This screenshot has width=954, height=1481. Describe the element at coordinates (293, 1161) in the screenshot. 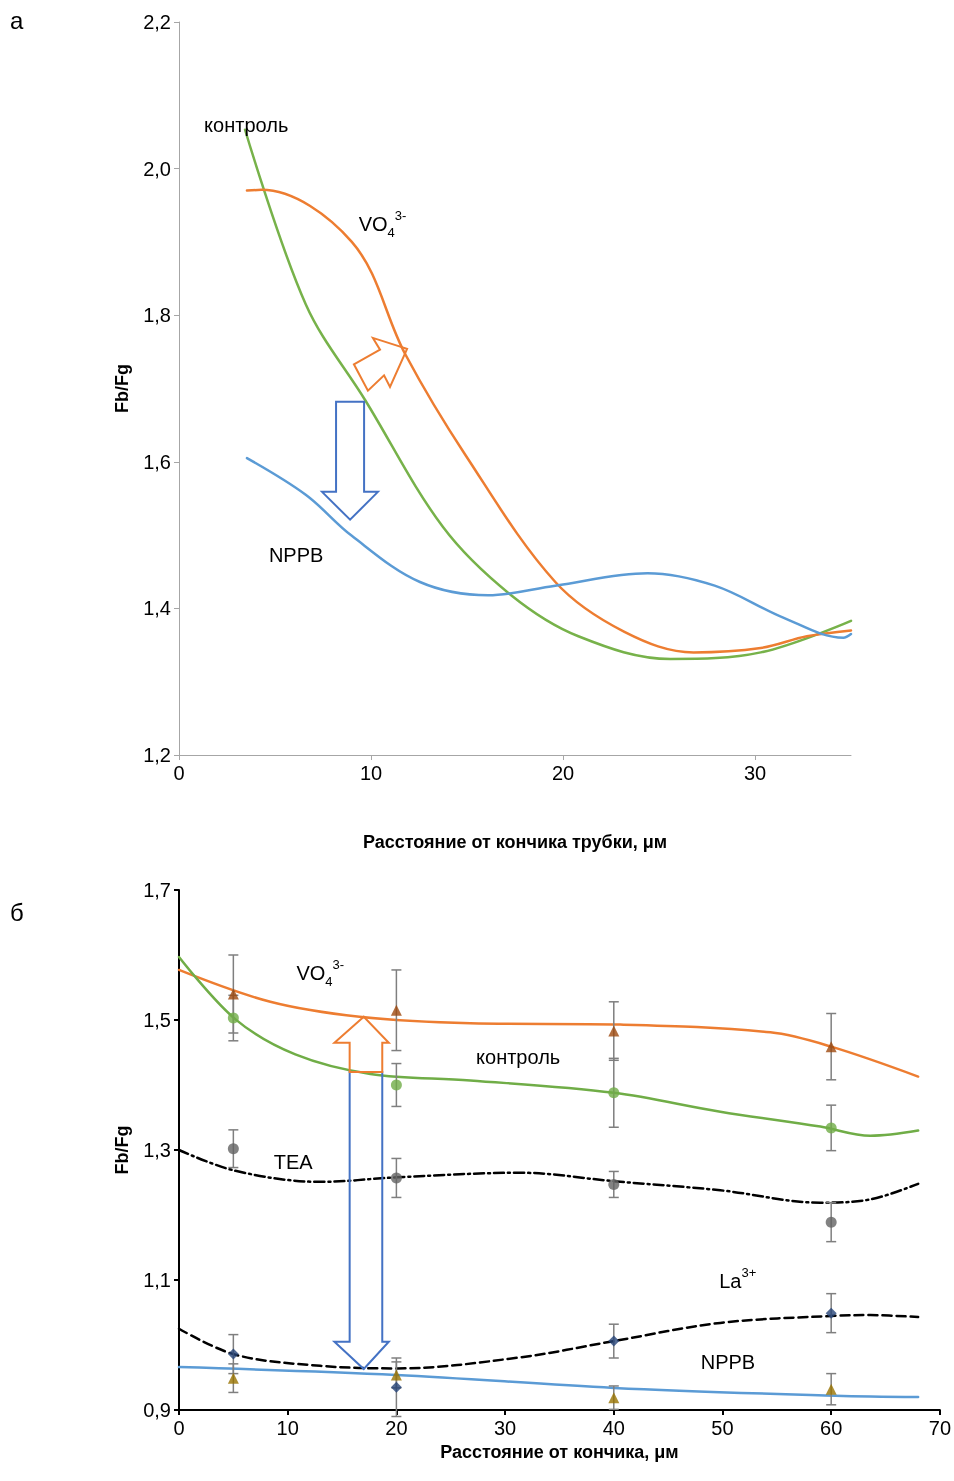

I see `series-label: TEA` at that location.